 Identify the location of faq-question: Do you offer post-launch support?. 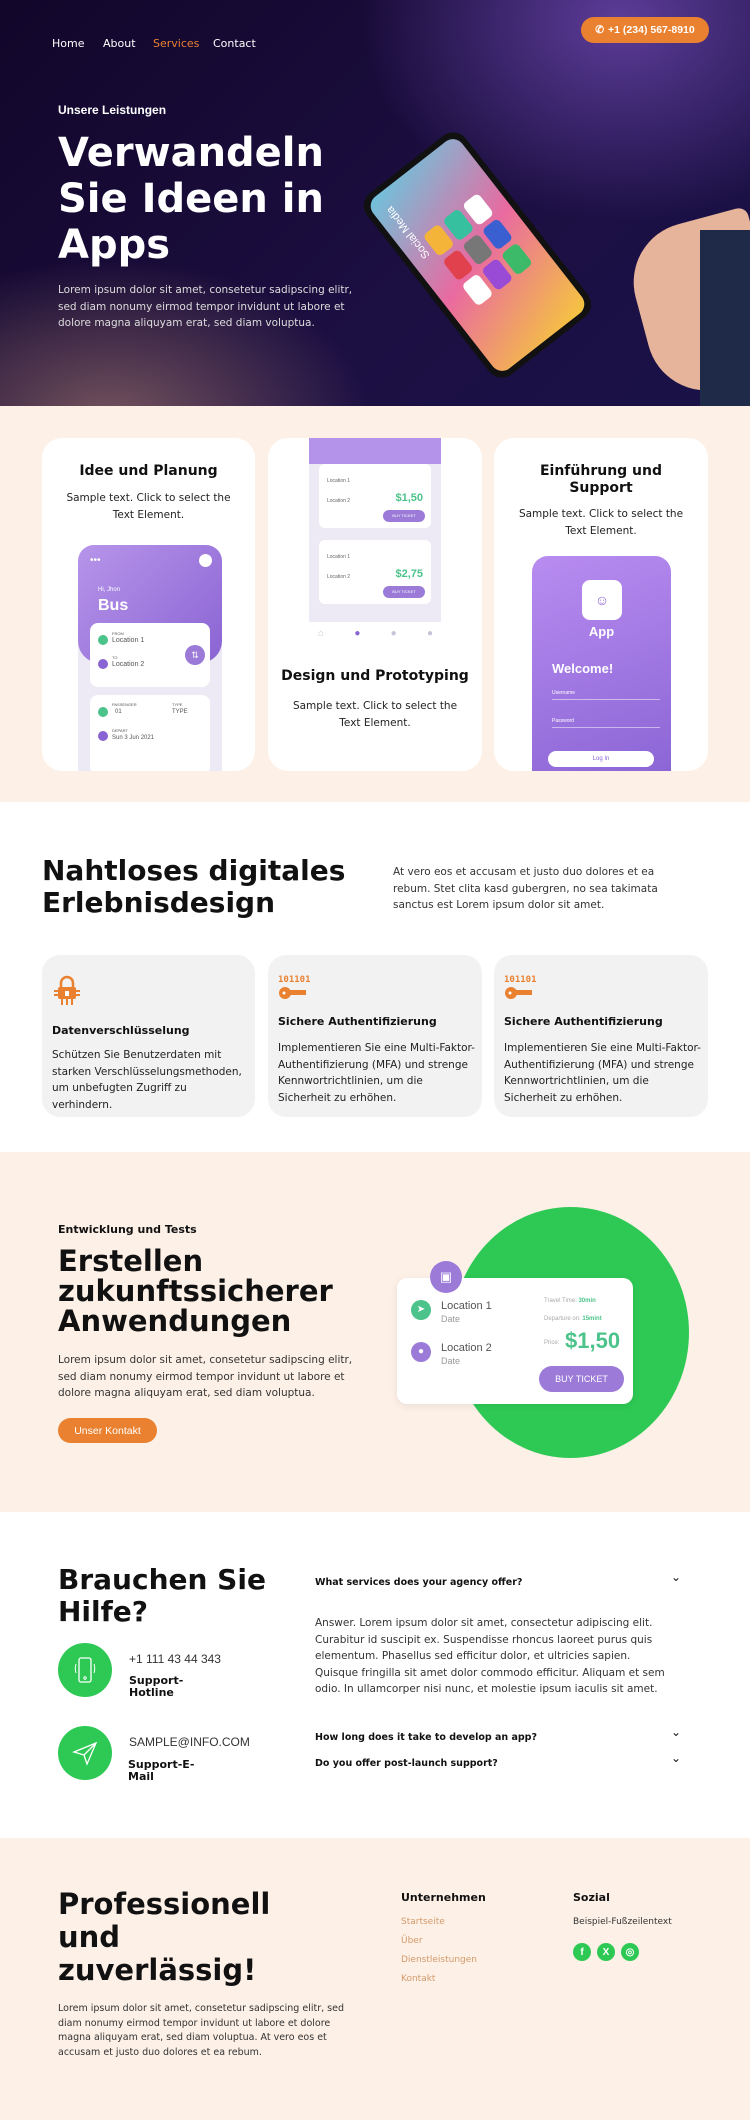
(406, 1763).